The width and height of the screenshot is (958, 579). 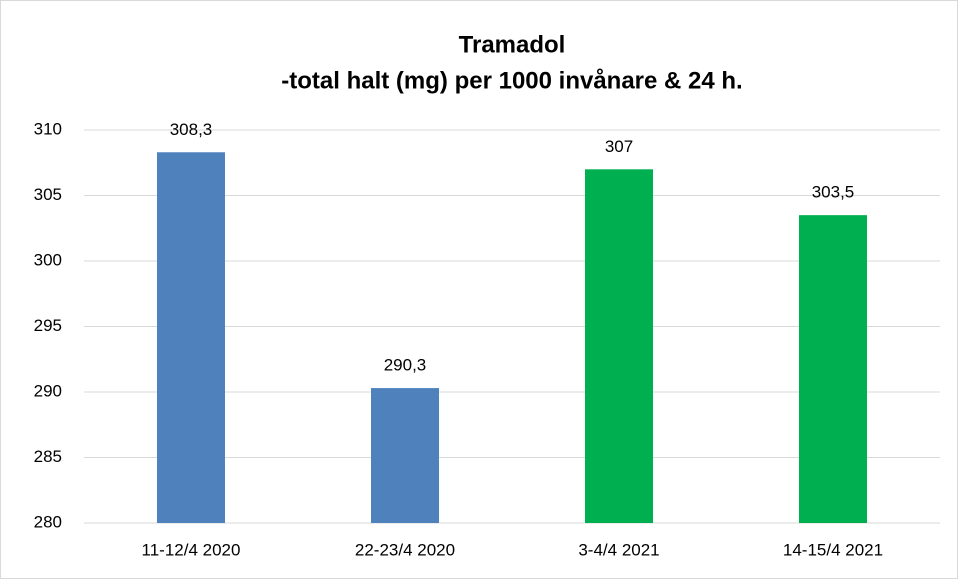 What do you see at coordinates (618, 549) in the screenshot?
I see `x-tick-label: 3-4/4 2021` at bounding box center [618, 549].